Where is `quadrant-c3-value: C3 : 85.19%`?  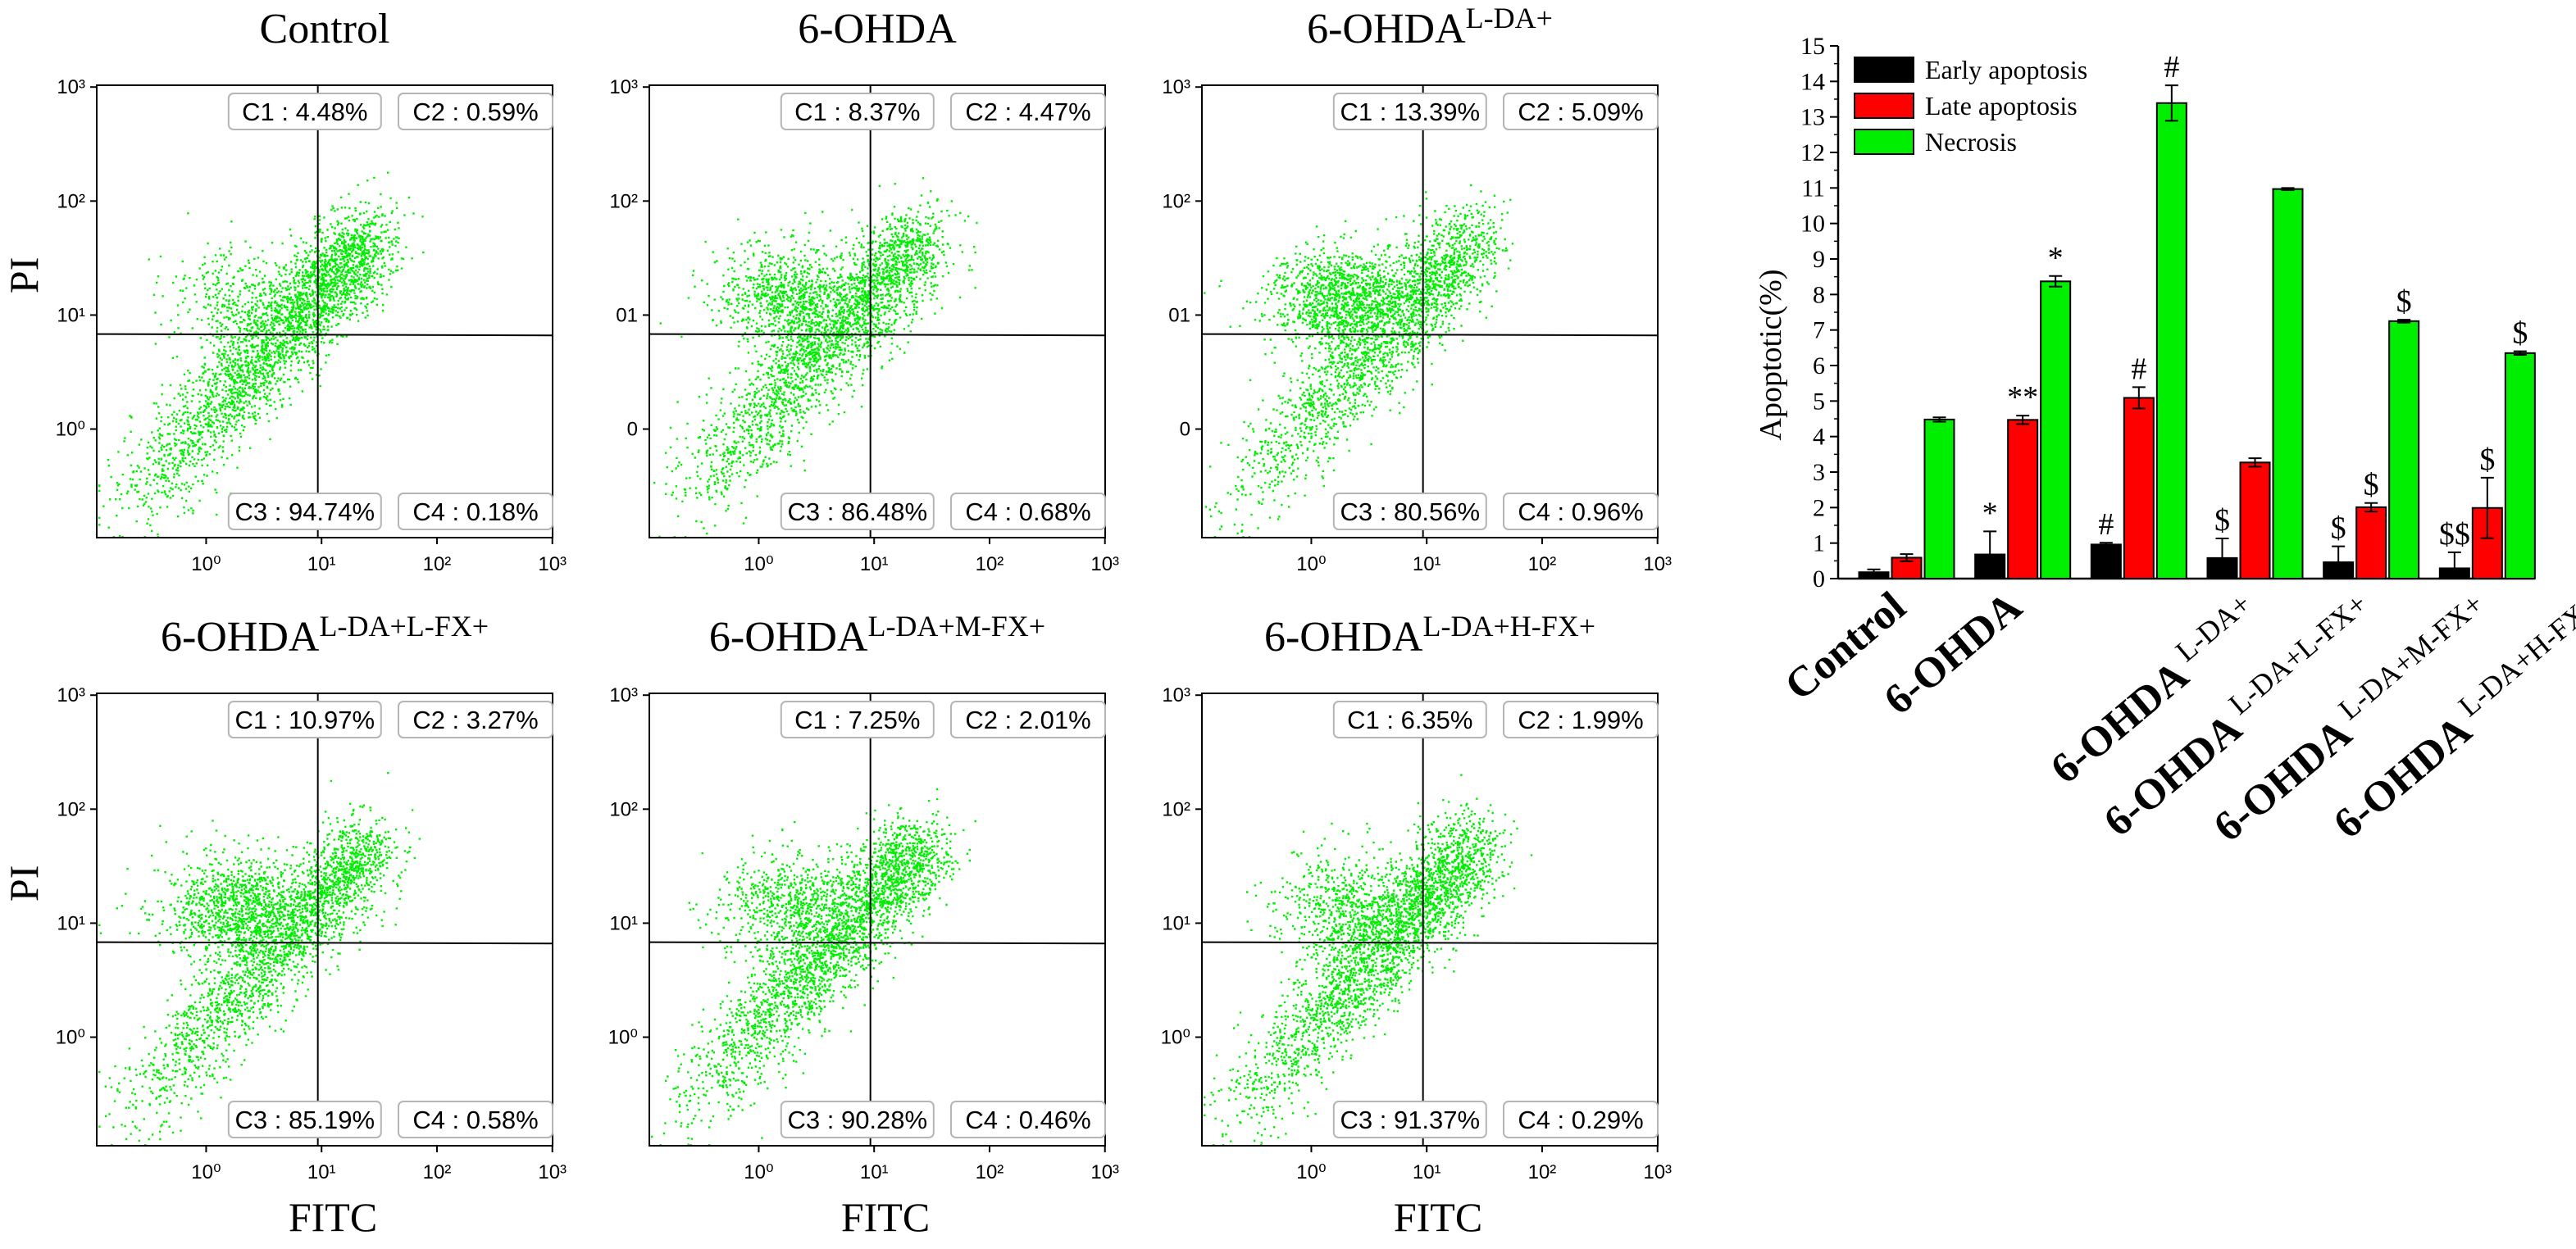 quadrant-c3-value: C3 : 85.19% is located at coordinates (304, 1120).